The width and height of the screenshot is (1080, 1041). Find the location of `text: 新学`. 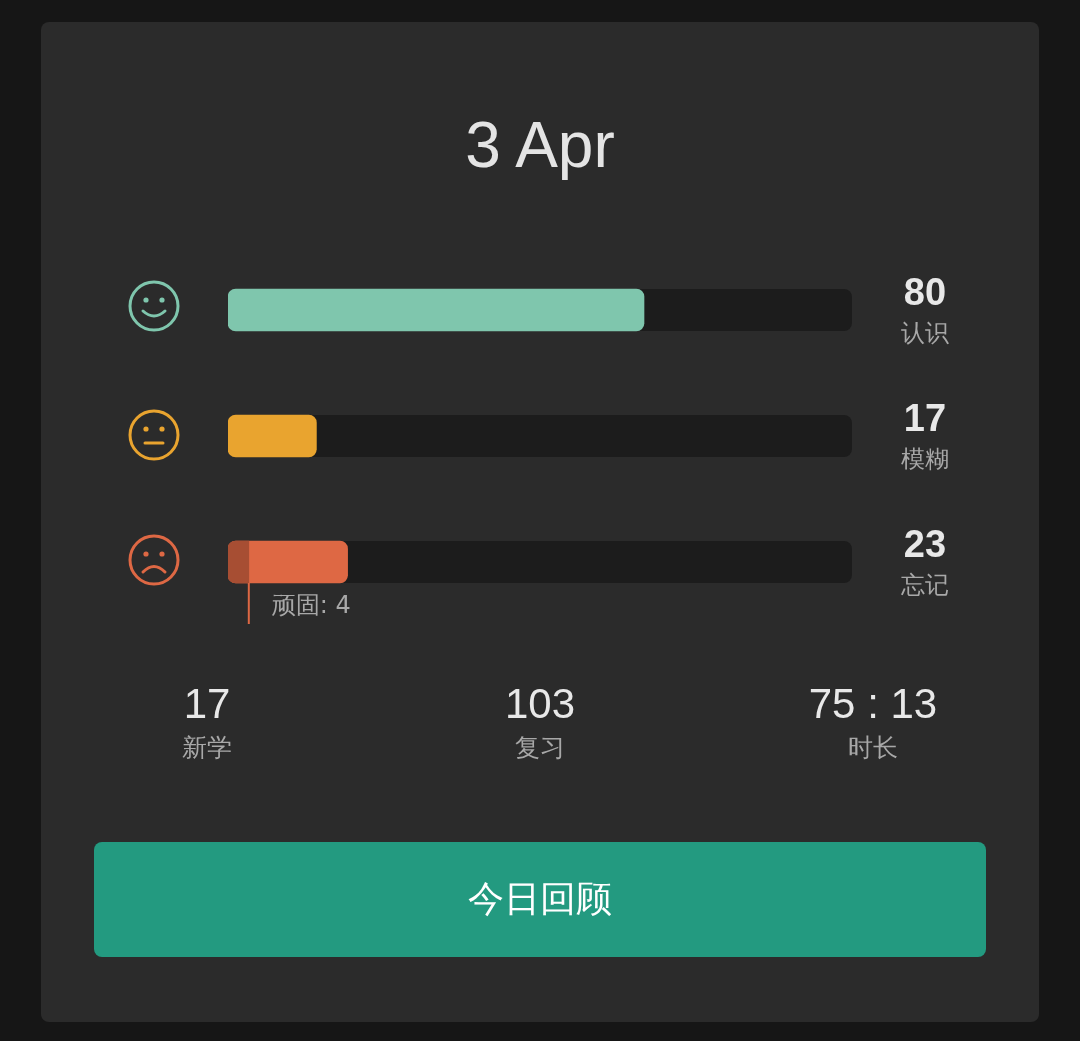

text: 新学 is located at coordinates (207, 748).